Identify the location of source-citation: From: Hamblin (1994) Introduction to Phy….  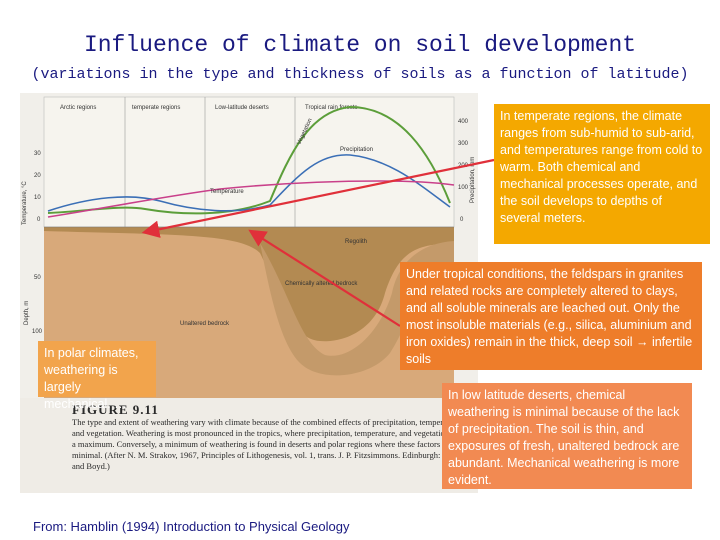
(191, 526).